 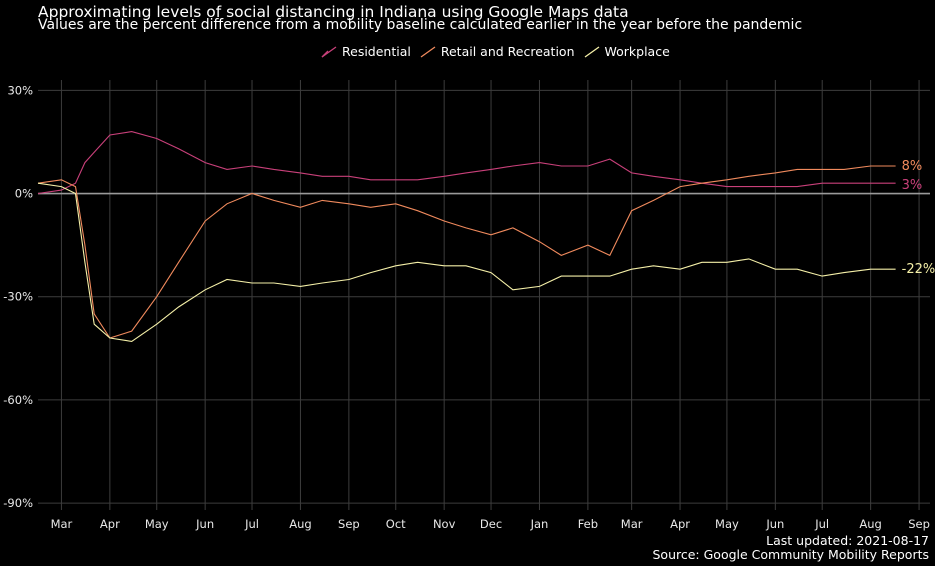 I want to click on legend-key-residential, so click(x=329, y=51).